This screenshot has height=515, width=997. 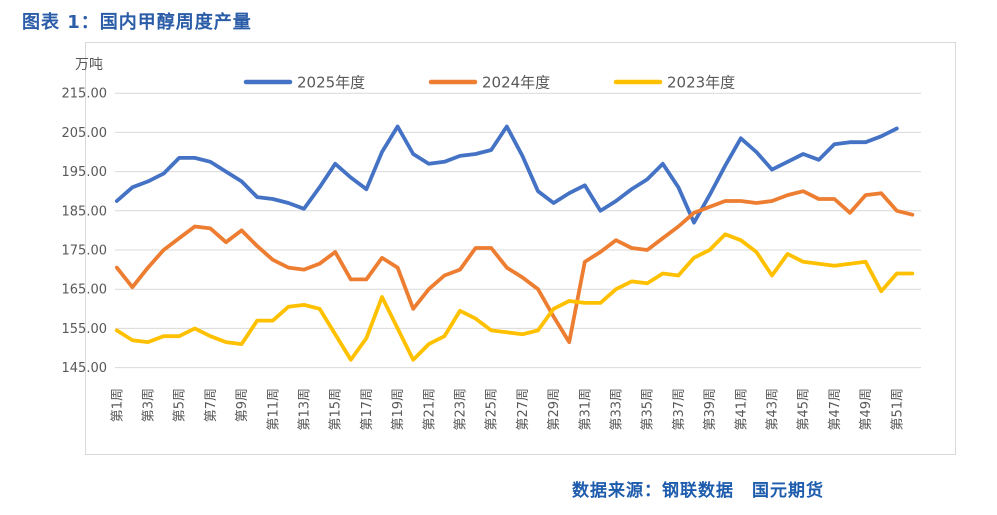 I want to click on y-tick-label: 165.00, so click(x=85, y=290).